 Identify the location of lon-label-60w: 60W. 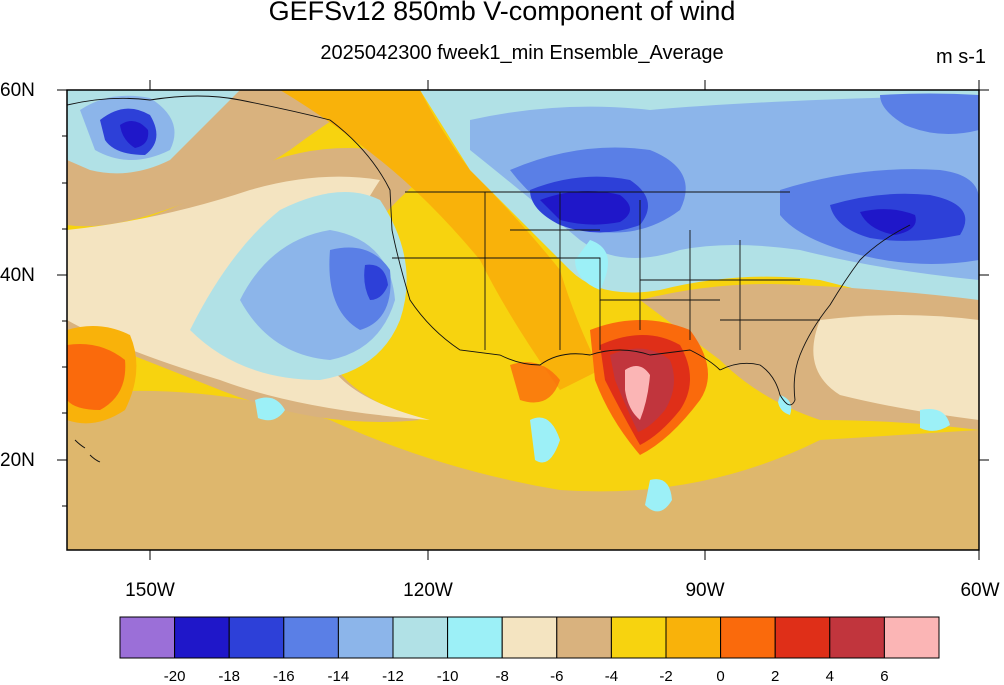
(980, 590).